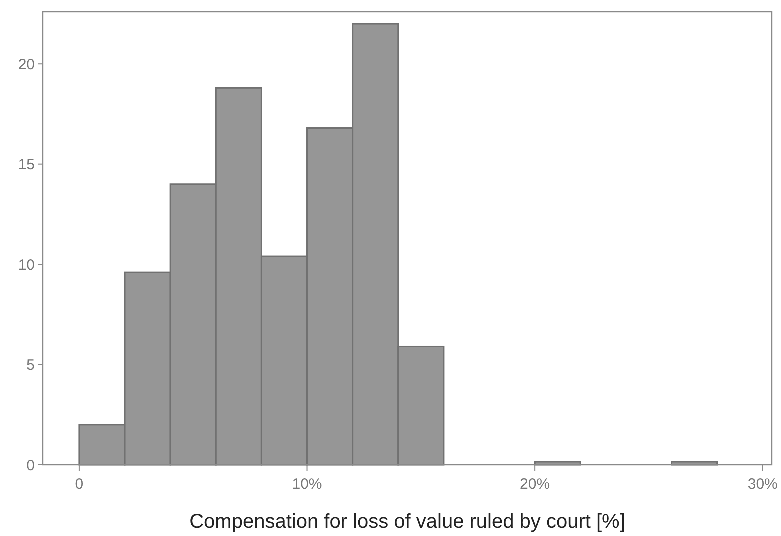  I want to click on y-tick-label: 0, so click(30, 465).